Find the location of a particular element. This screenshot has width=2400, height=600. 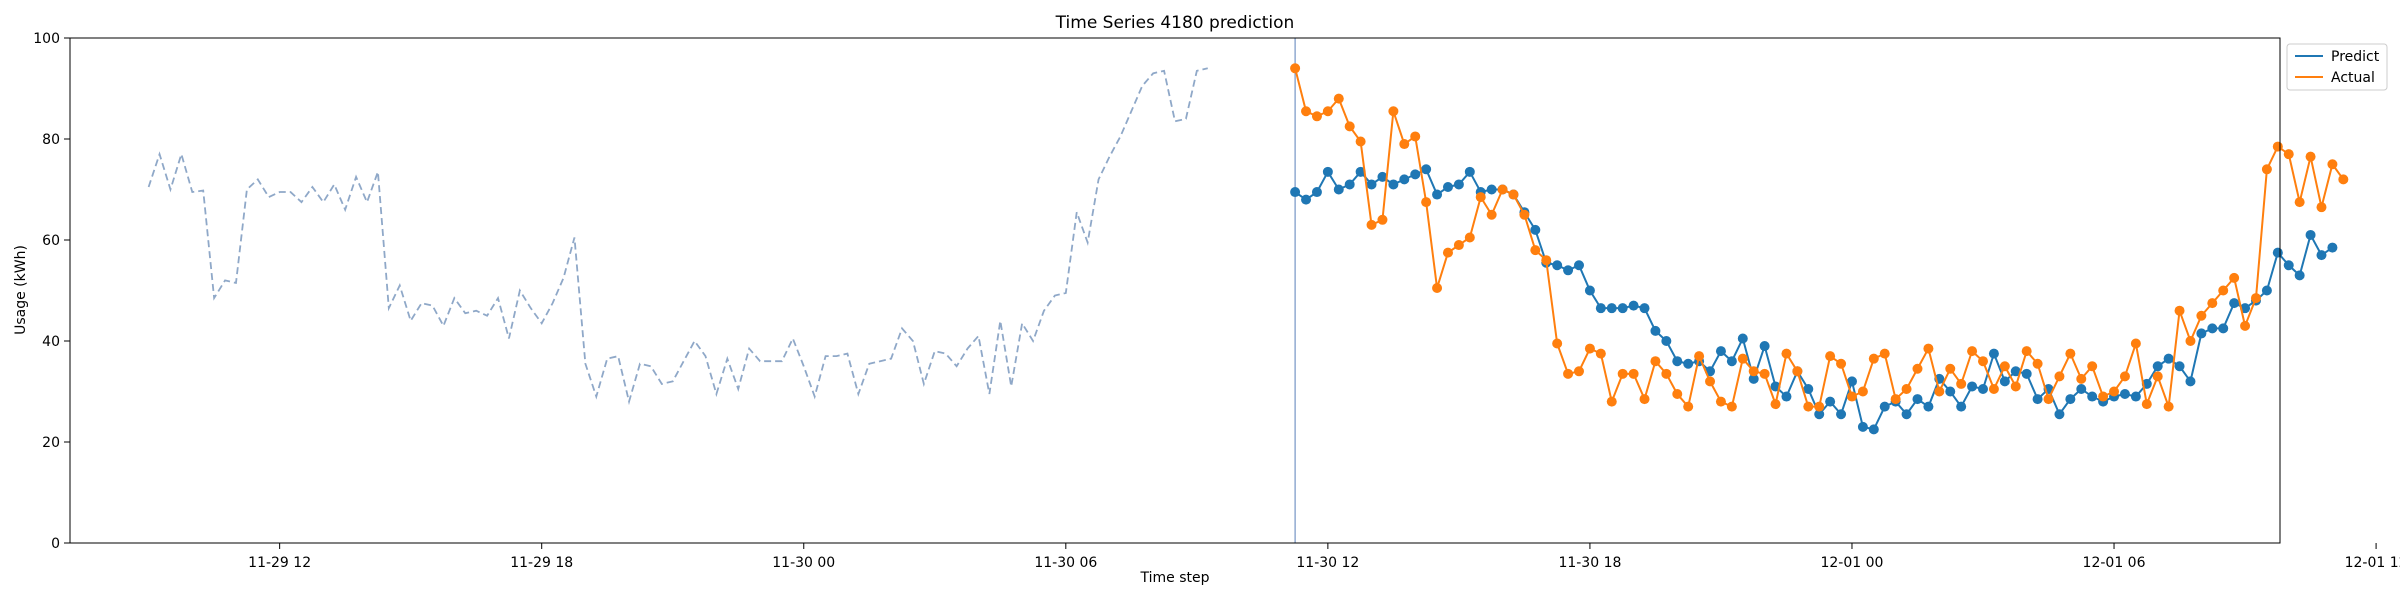

x-tick-label: 12-01 00 is located at coordinates (1851, 563).